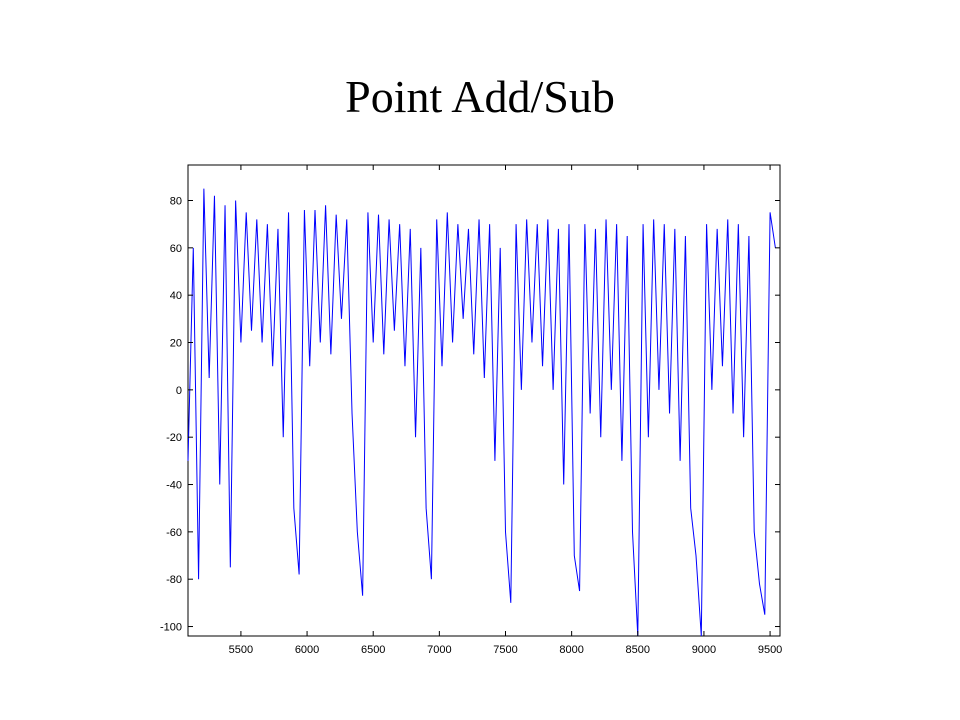 This screenshot has height=720, width=960. What do you see at coordinates (176, 344) in the screenshot?
I see `y-tick-label: 20` at bounding box center [176, 344].